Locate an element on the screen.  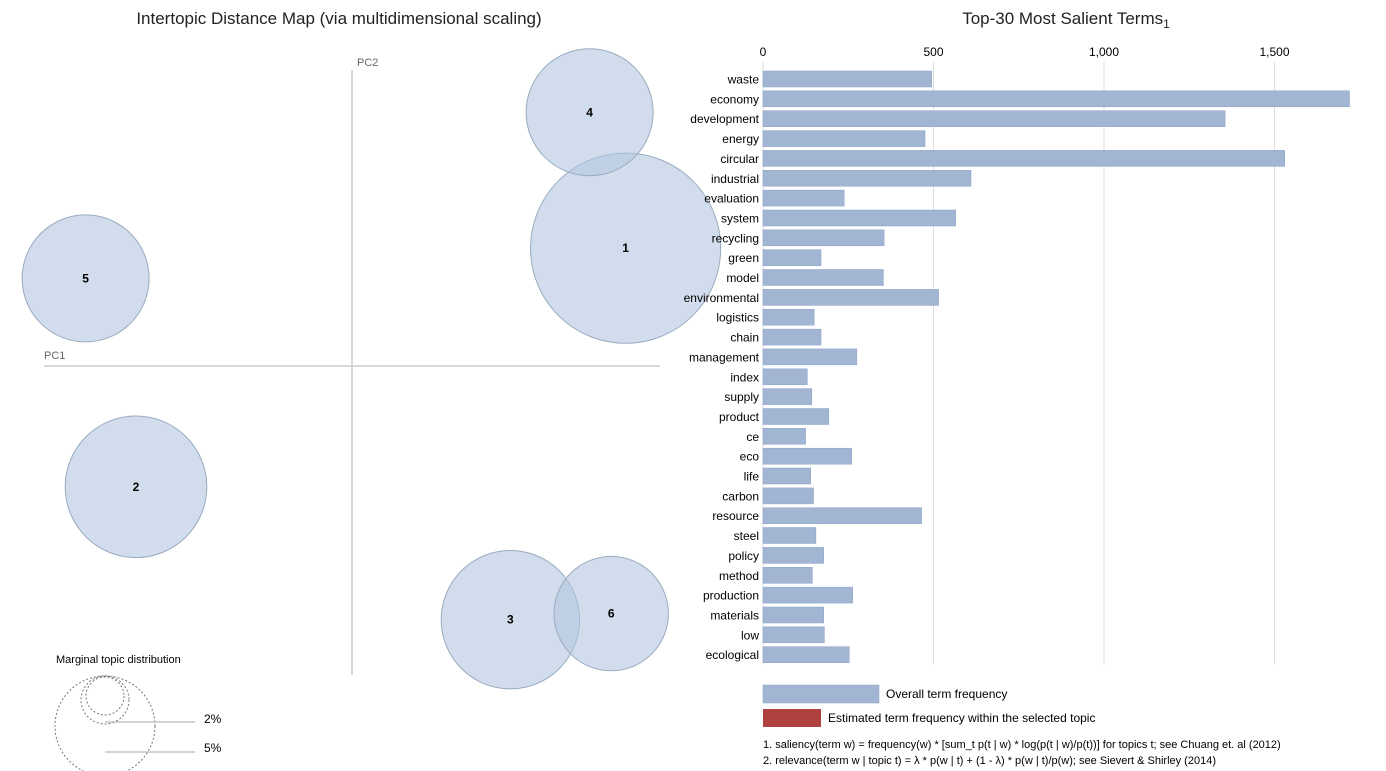
term-label-policy: policy is located at coordinates (743, 556).